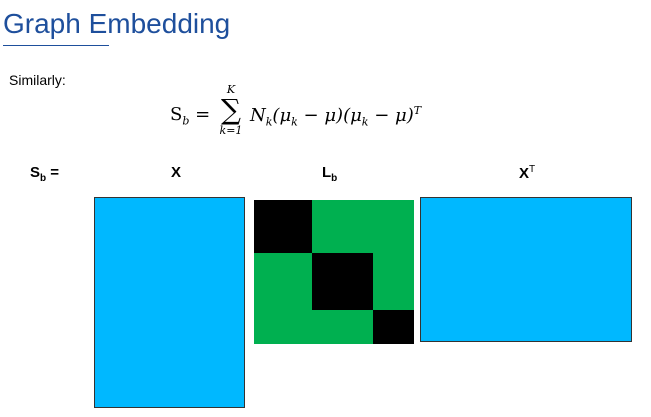  What do you see at coordinates (56, 45) in the screenshot?
I see `title-underline` at bounding box center [56, 45].